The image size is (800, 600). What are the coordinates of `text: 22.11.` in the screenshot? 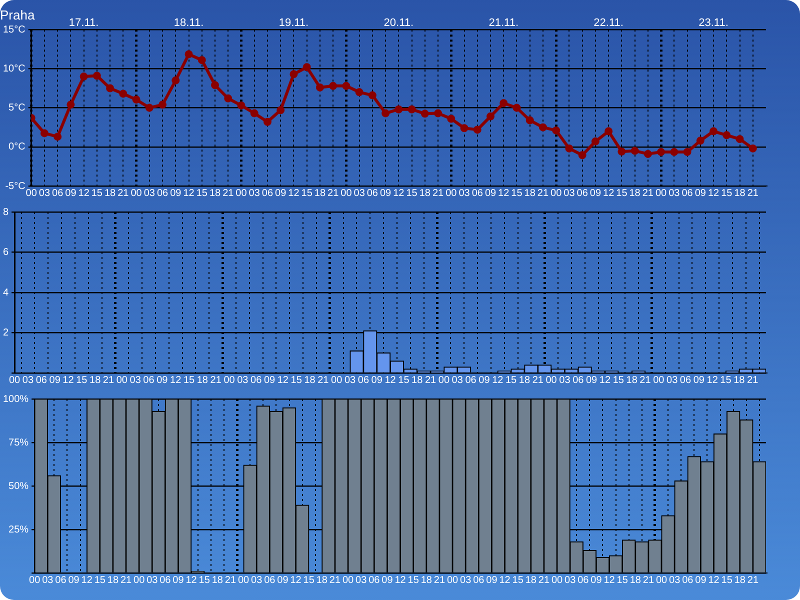 It's located at (609, 23).